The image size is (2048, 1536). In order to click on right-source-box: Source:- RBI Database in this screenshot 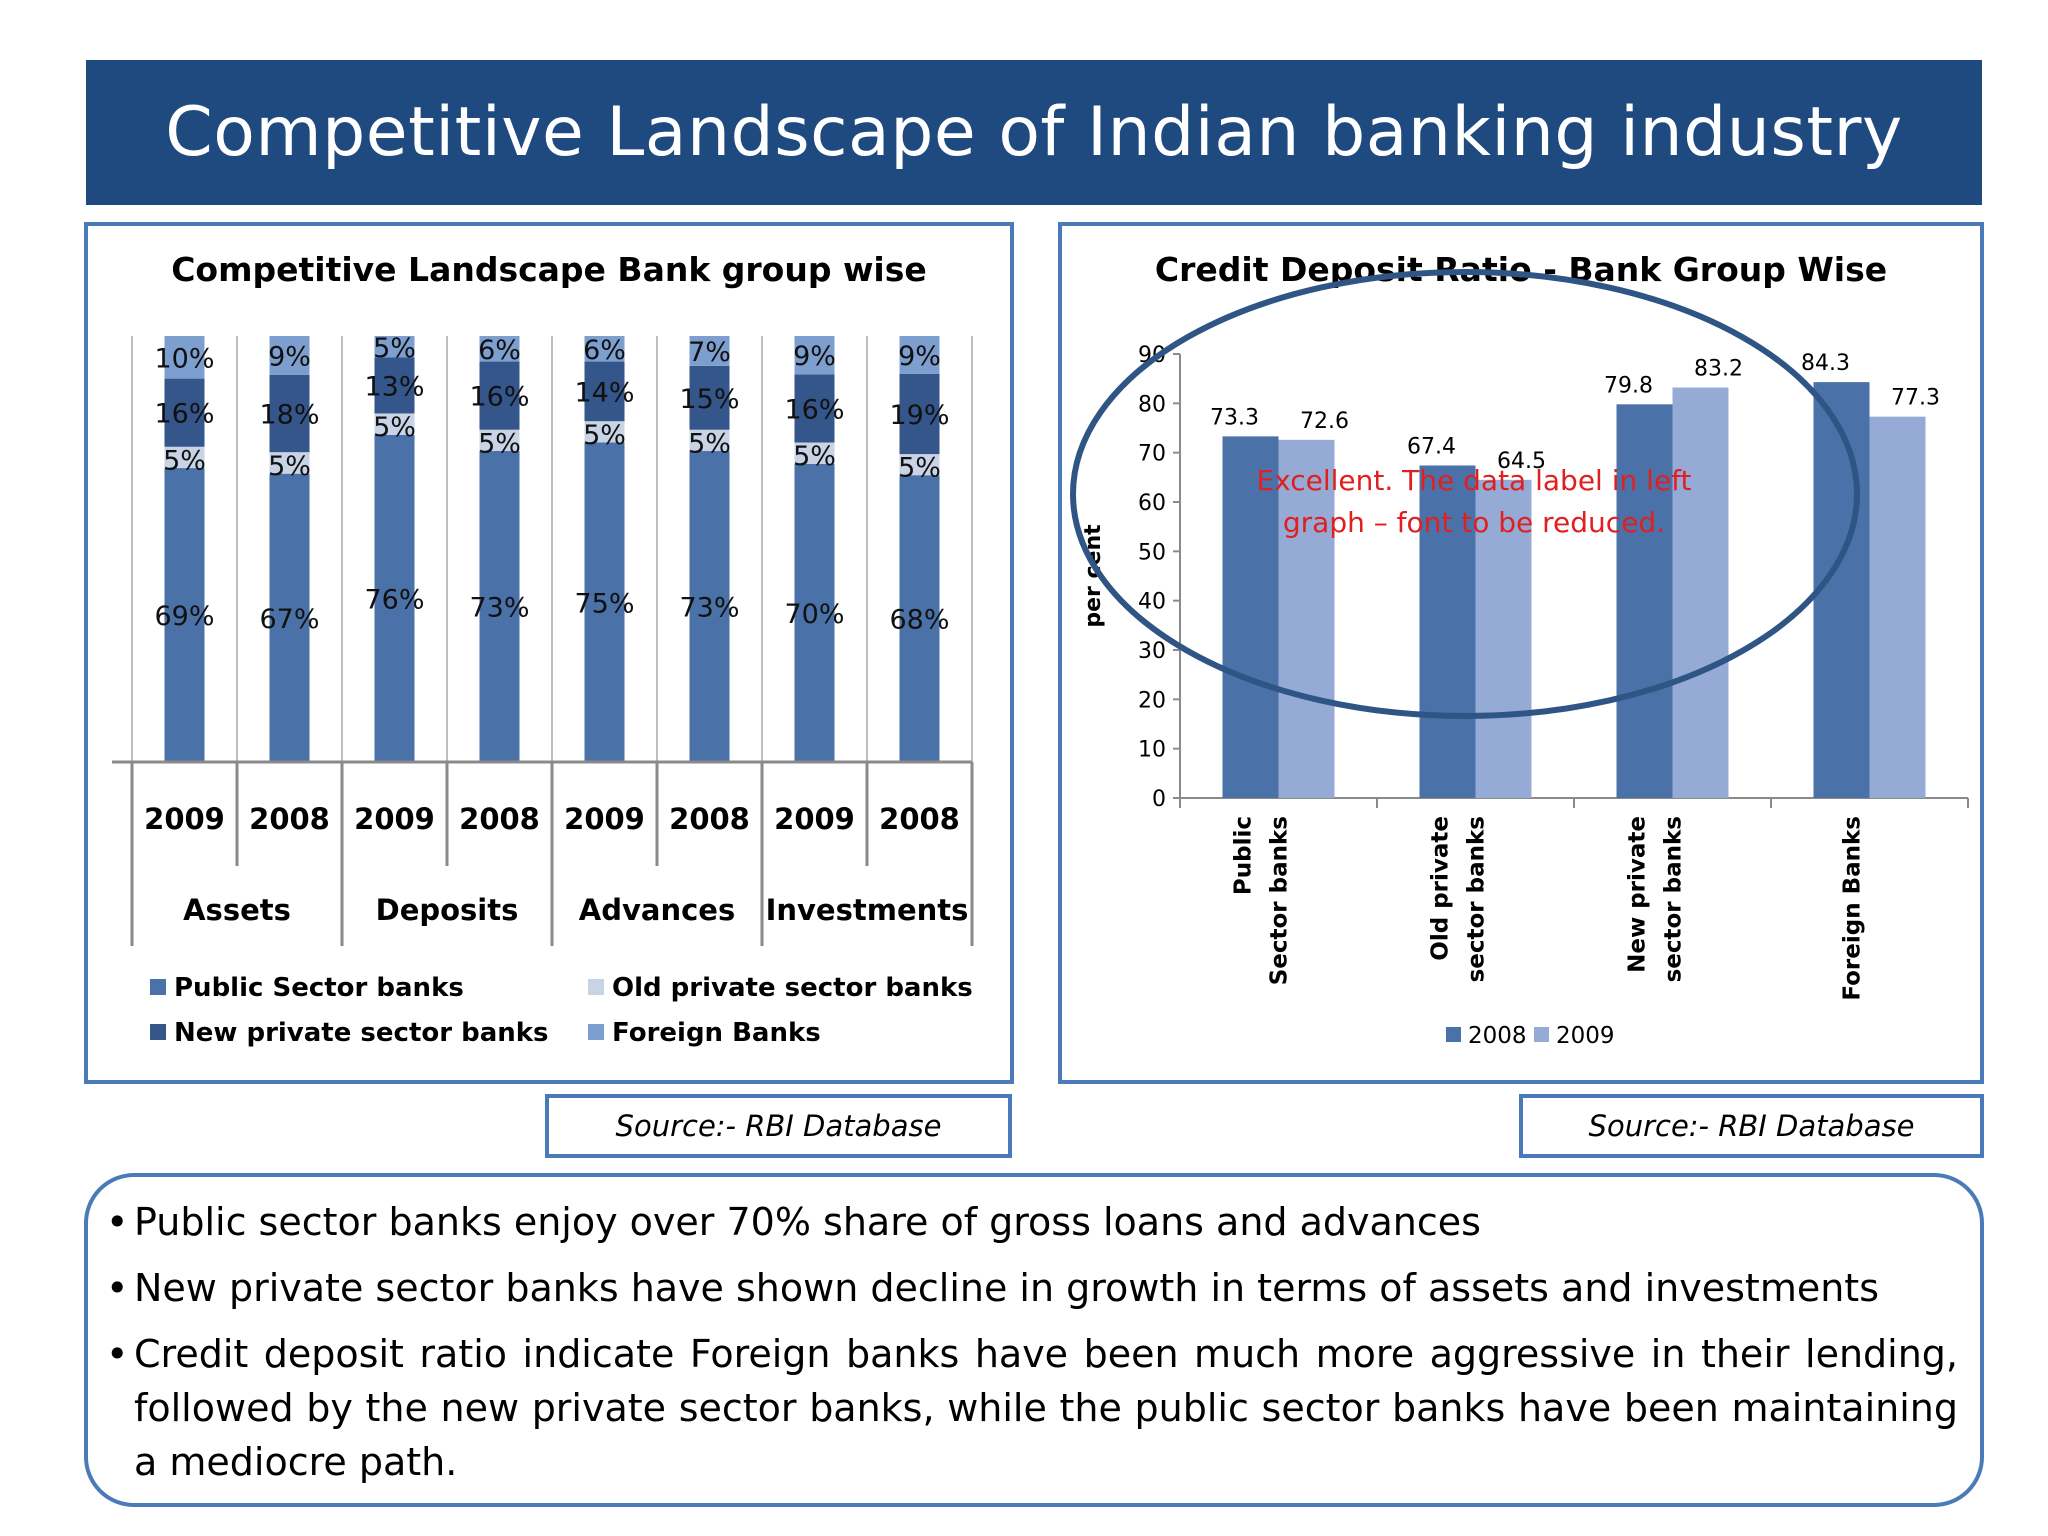, I will do `click(1751, 1126)`.